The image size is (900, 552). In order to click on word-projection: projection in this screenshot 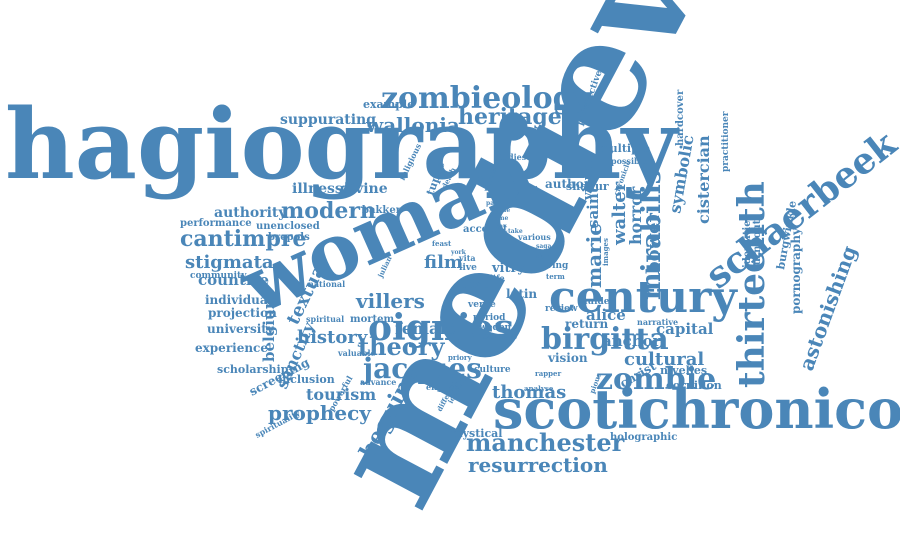, I will do `click(242, 313)`.